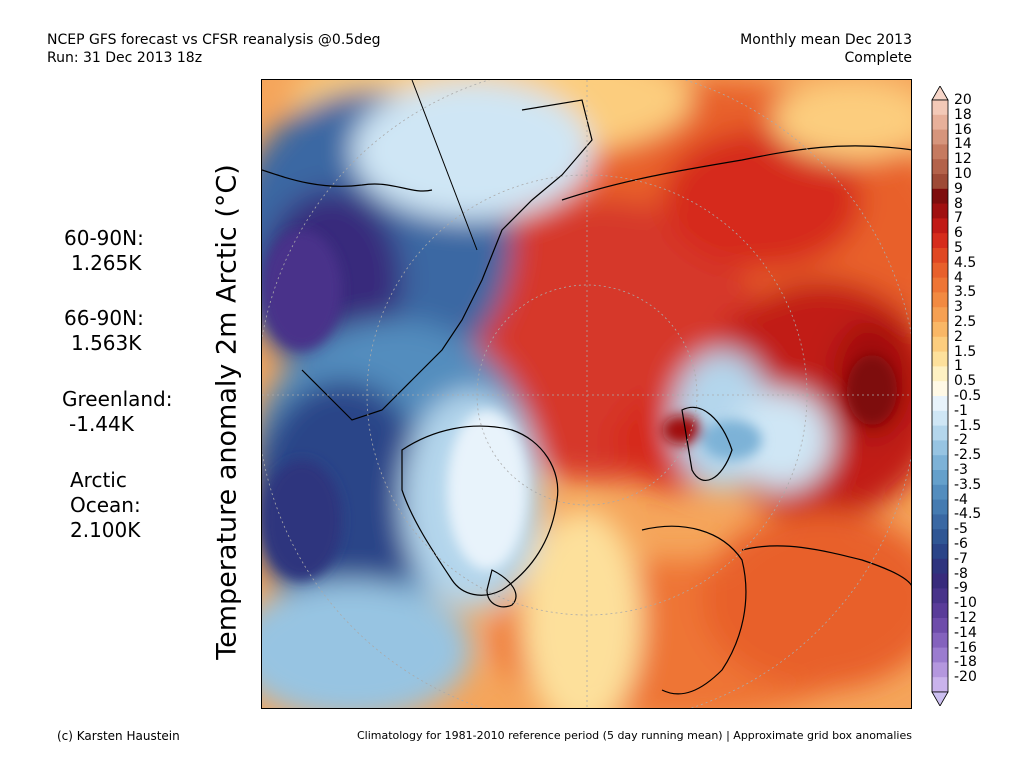  What do you see at coordinates (118, 736) in the screenshot?
I see `copyright: (c) Karsten Haustein` at bounding box center [118, 736].